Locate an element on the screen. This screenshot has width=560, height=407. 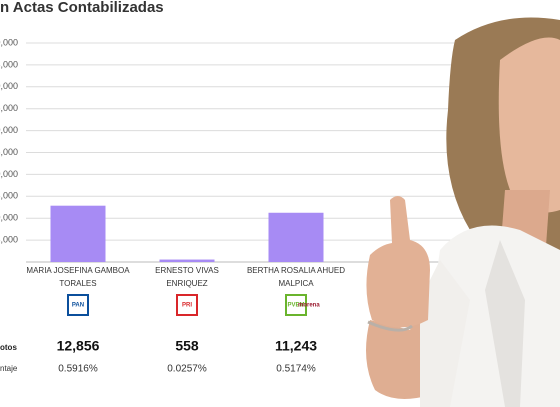
vote-count: 12,856 is located at coordinates (78, 346).